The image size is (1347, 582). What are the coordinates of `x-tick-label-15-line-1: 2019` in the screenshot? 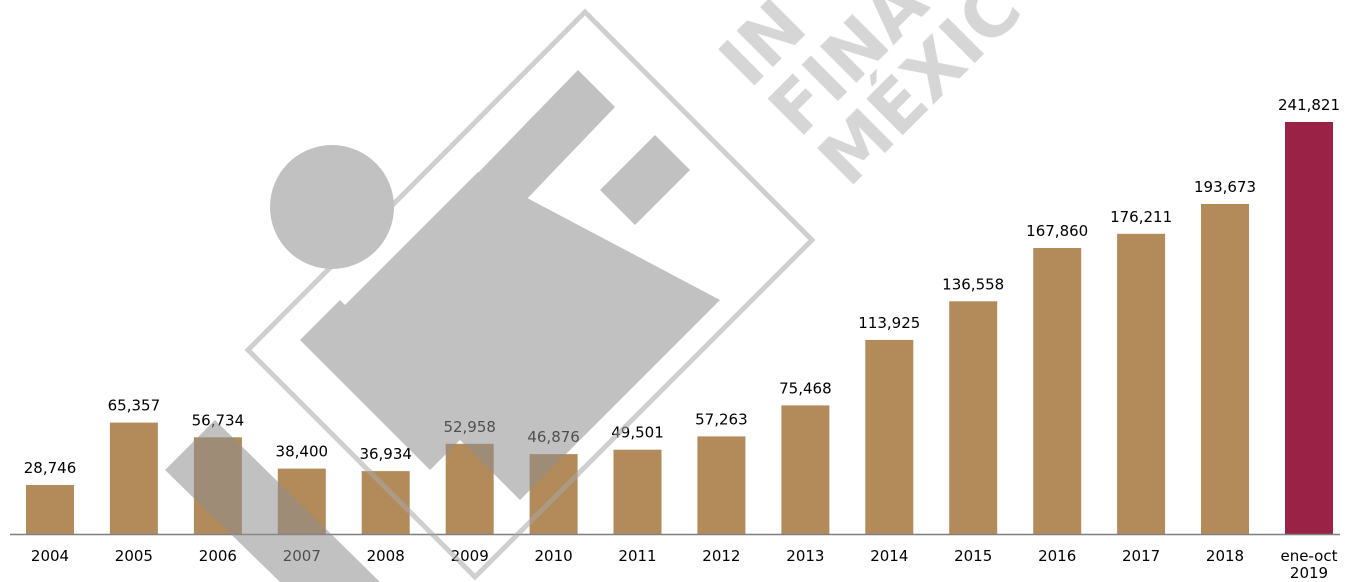 It's located at (1309, 573).